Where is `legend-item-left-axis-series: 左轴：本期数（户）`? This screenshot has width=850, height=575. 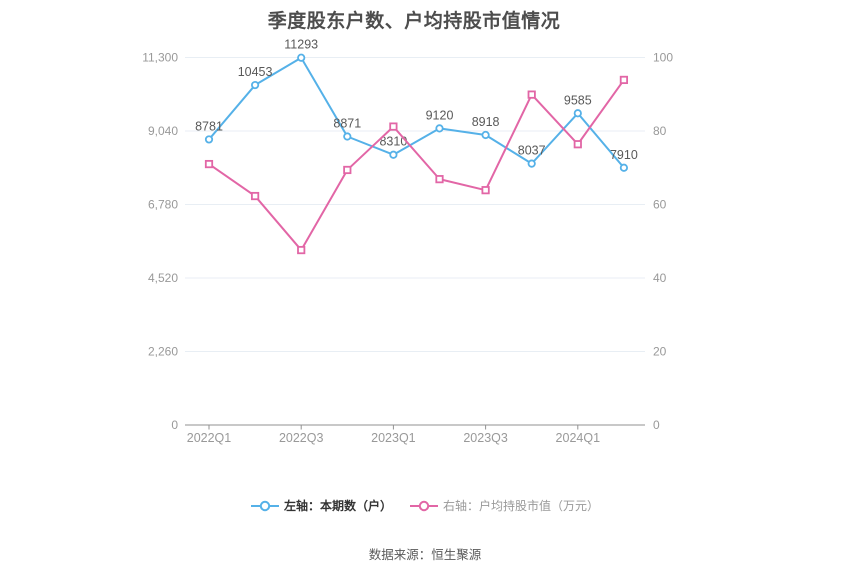
legend-item-left-axis-series: 左轴：本期数（户） is located at coordinates (321, 505).